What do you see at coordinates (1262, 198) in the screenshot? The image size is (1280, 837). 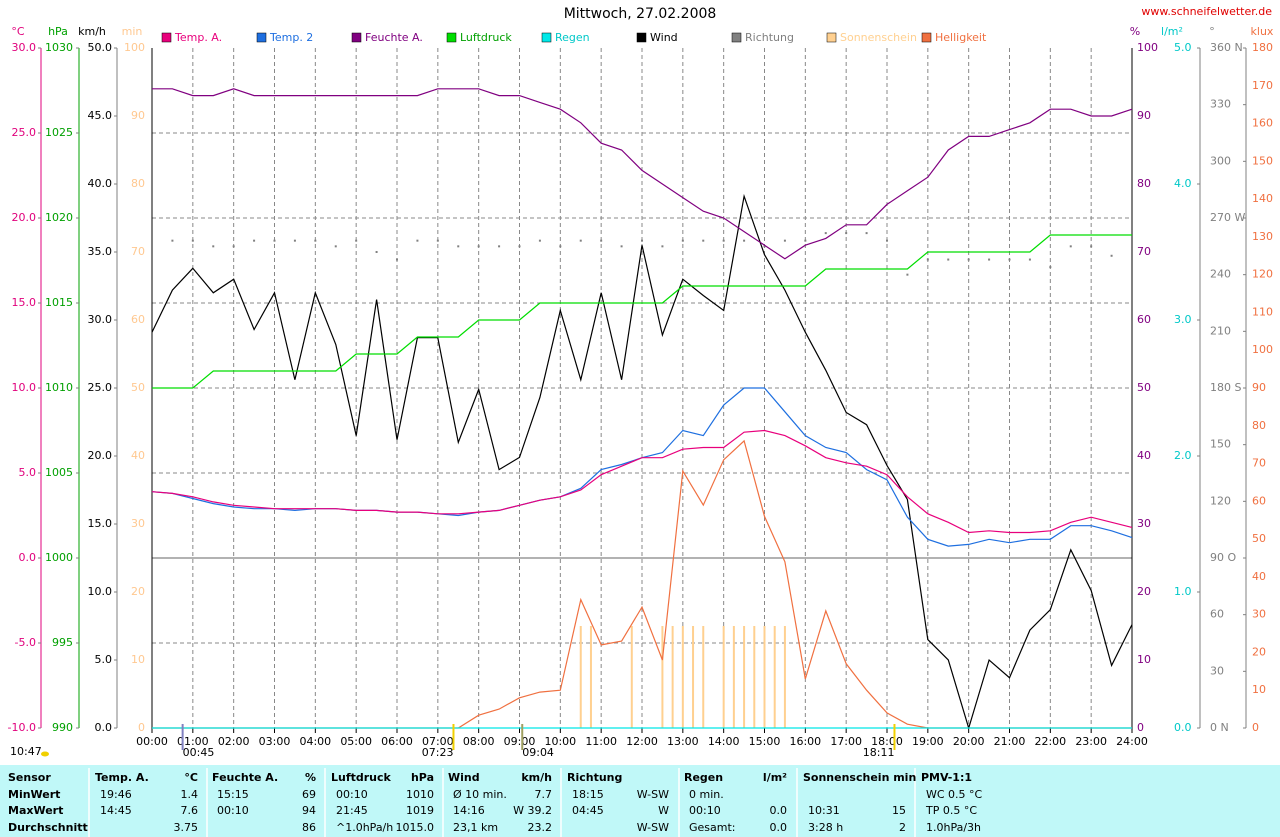 I see `y-tick-label: 140` at bounding box center [1262, 198].